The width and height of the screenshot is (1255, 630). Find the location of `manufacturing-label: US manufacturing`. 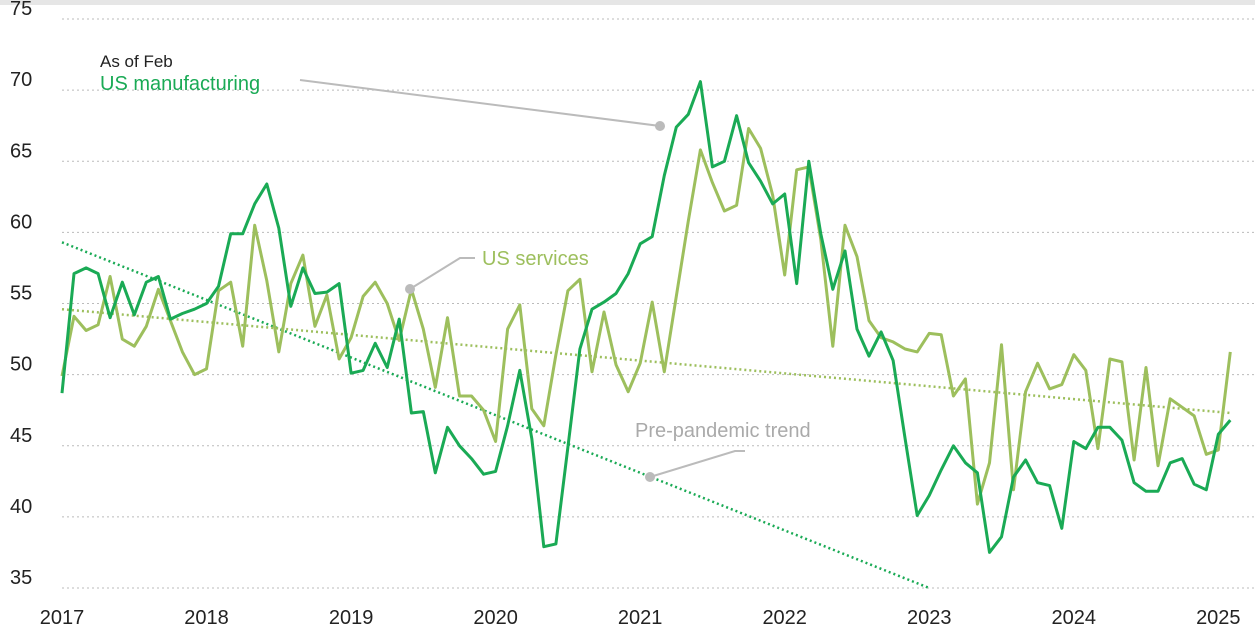

manufacturing-label: US manufacturing is located at coordinates (180, 84).